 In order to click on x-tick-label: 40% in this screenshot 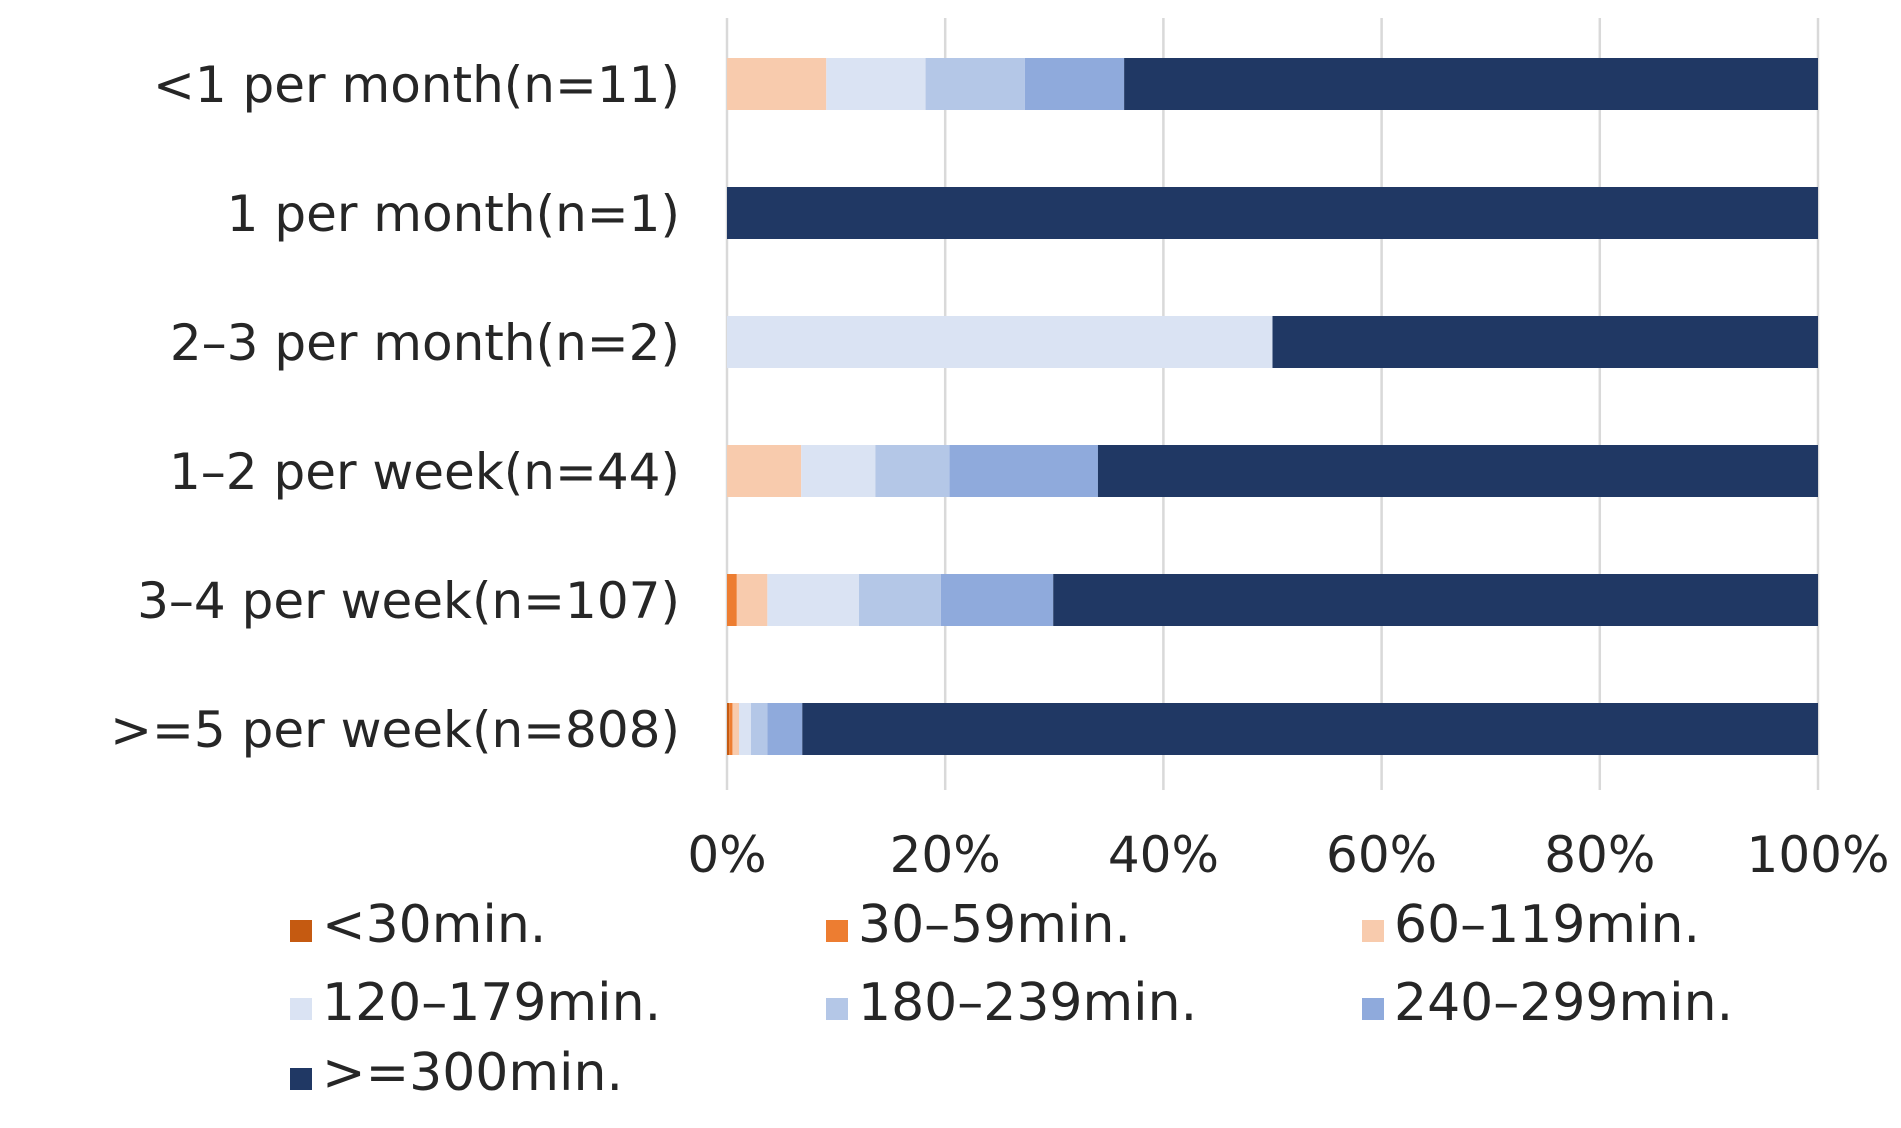, I will do `click(1163, 855)`.